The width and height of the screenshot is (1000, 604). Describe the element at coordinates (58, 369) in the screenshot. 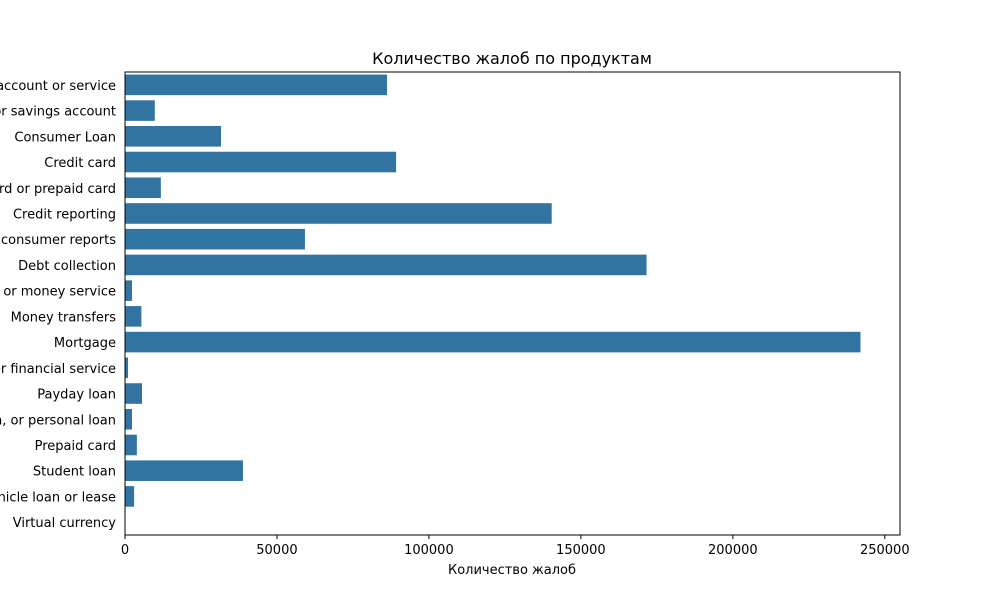

I see `y-tick-label: Other financial service` at that location.